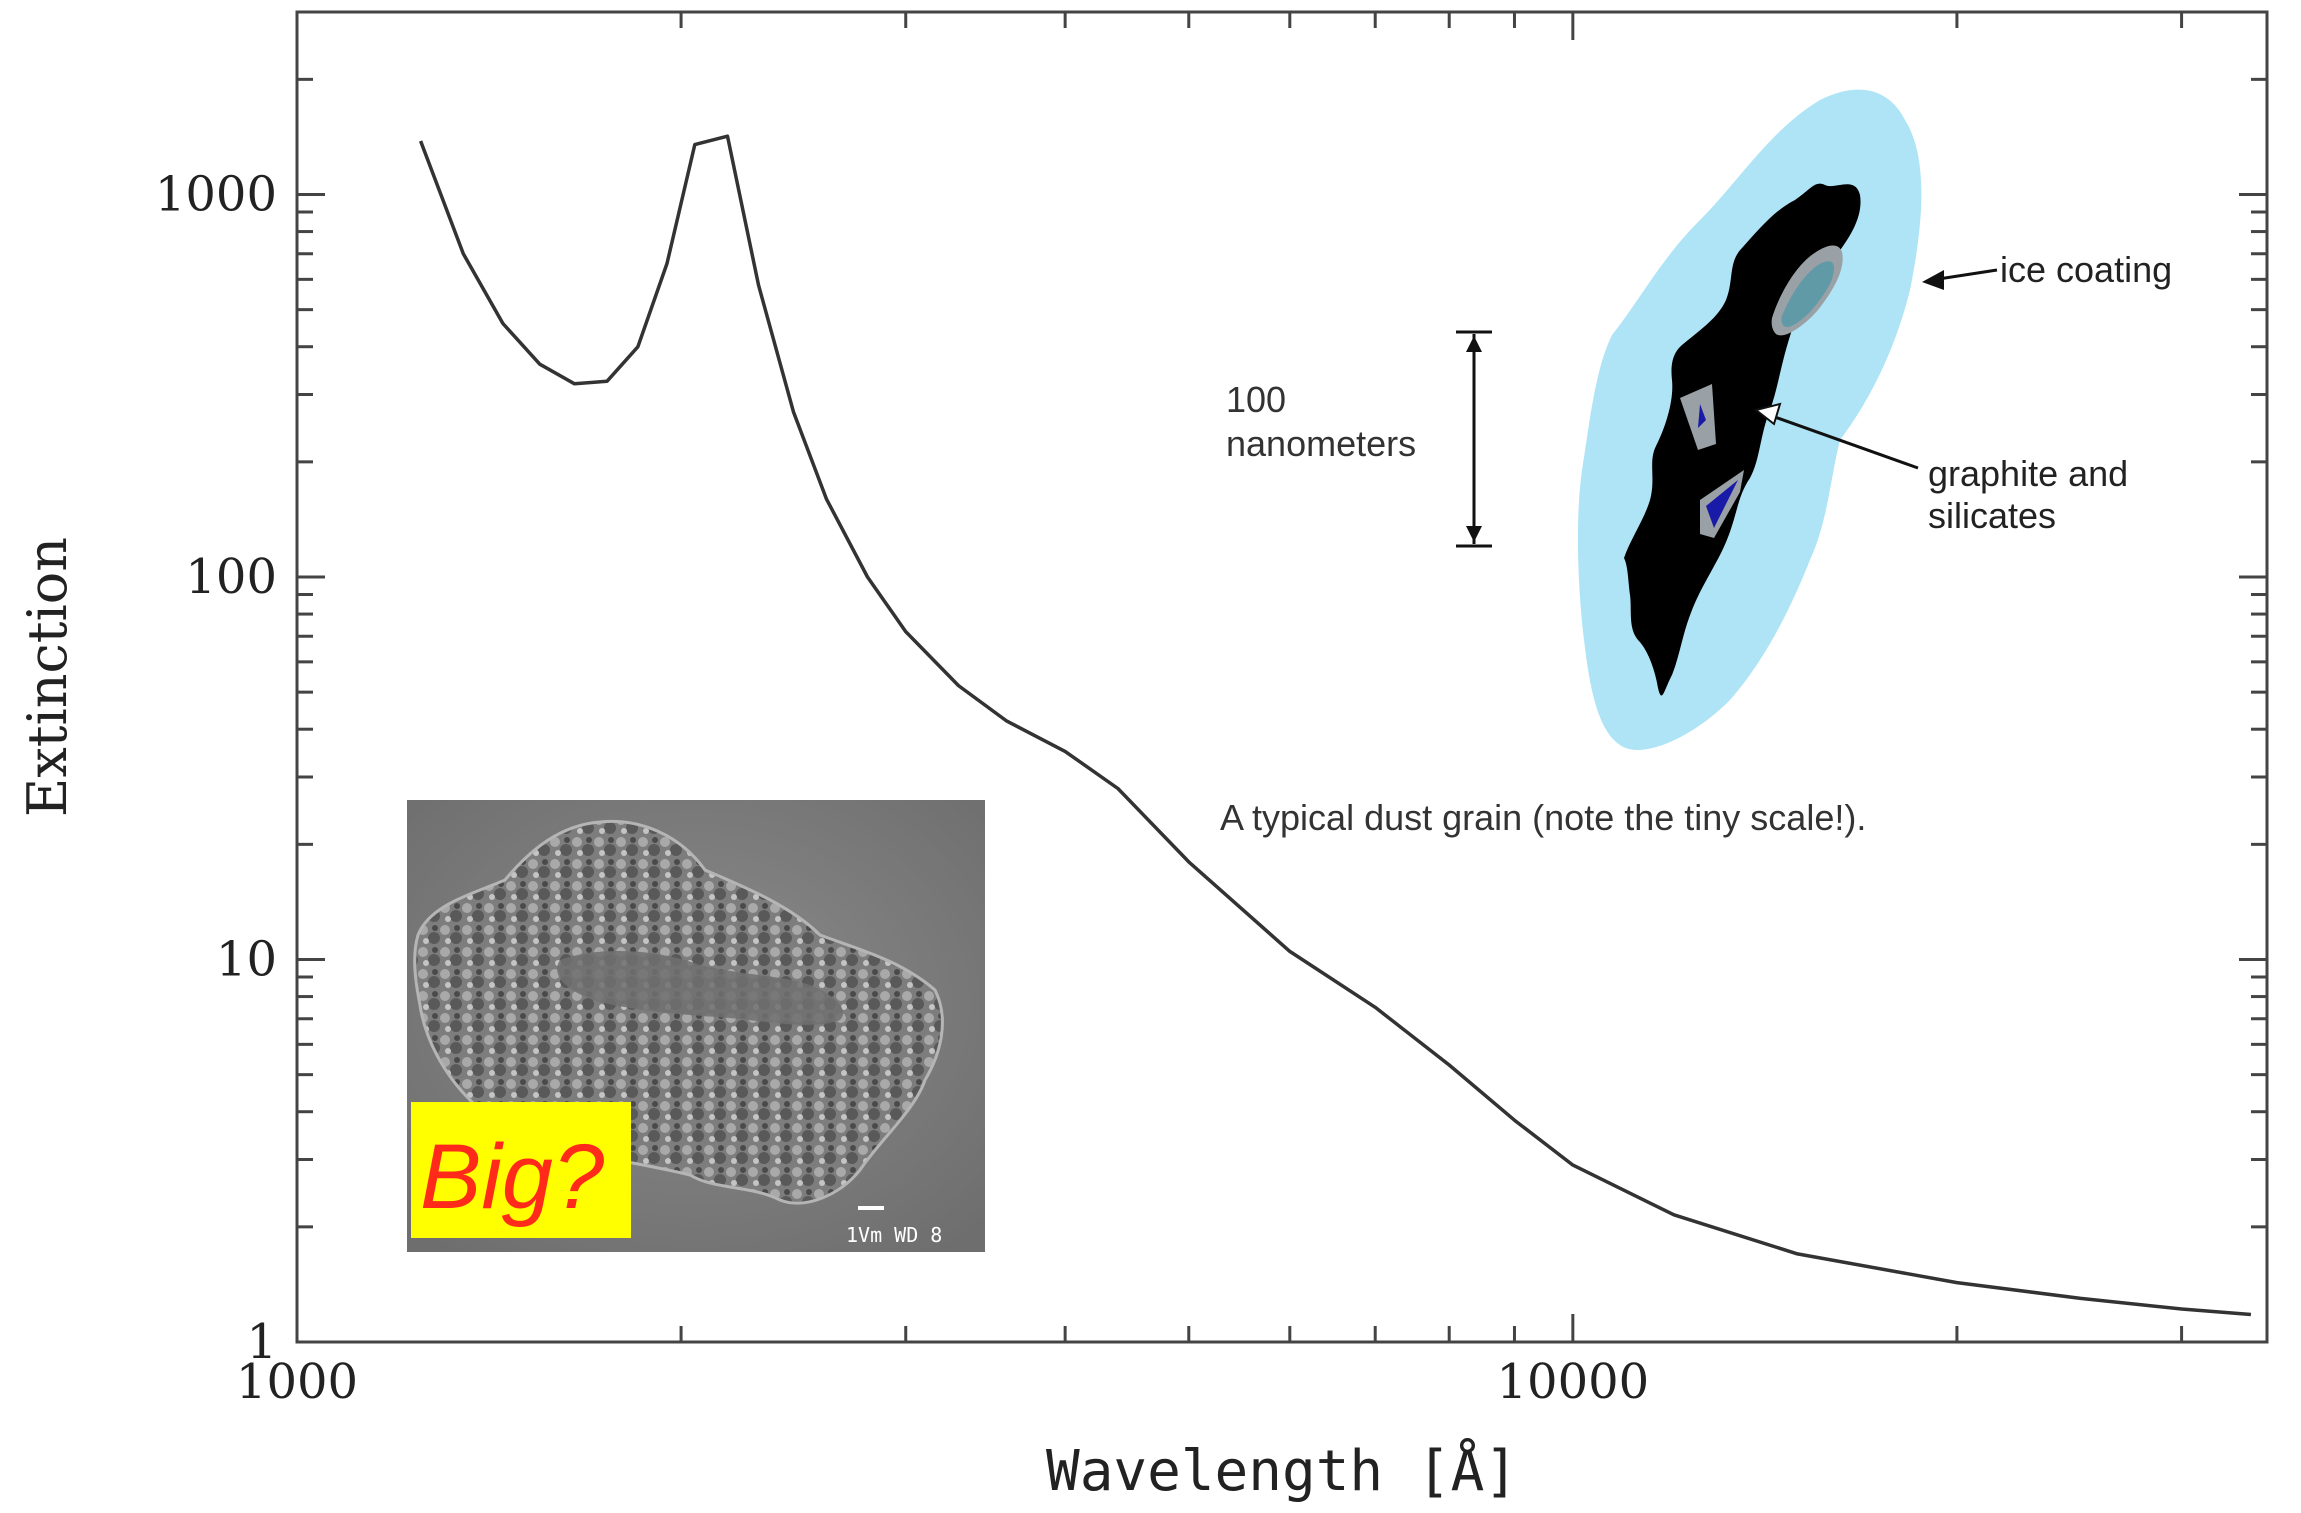 The image size is (2301, 1513). I want to click on x-axis-title: Wavelength [Å], so click(1282, 1471).